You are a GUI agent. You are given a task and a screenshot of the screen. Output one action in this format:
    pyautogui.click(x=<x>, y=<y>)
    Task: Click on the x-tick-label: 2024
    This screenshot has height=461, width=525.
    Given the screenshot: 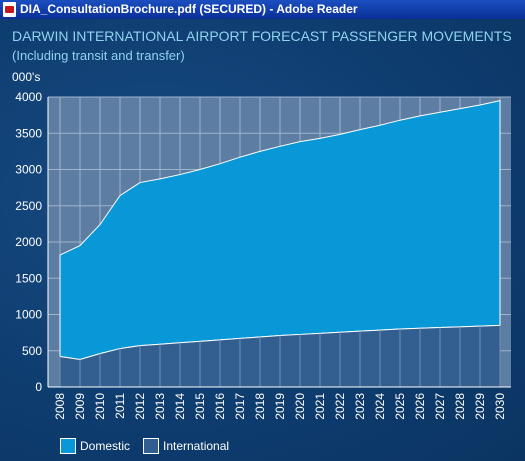 What is the action you would take?
    pyautogui.click(x=380, y=406)
    